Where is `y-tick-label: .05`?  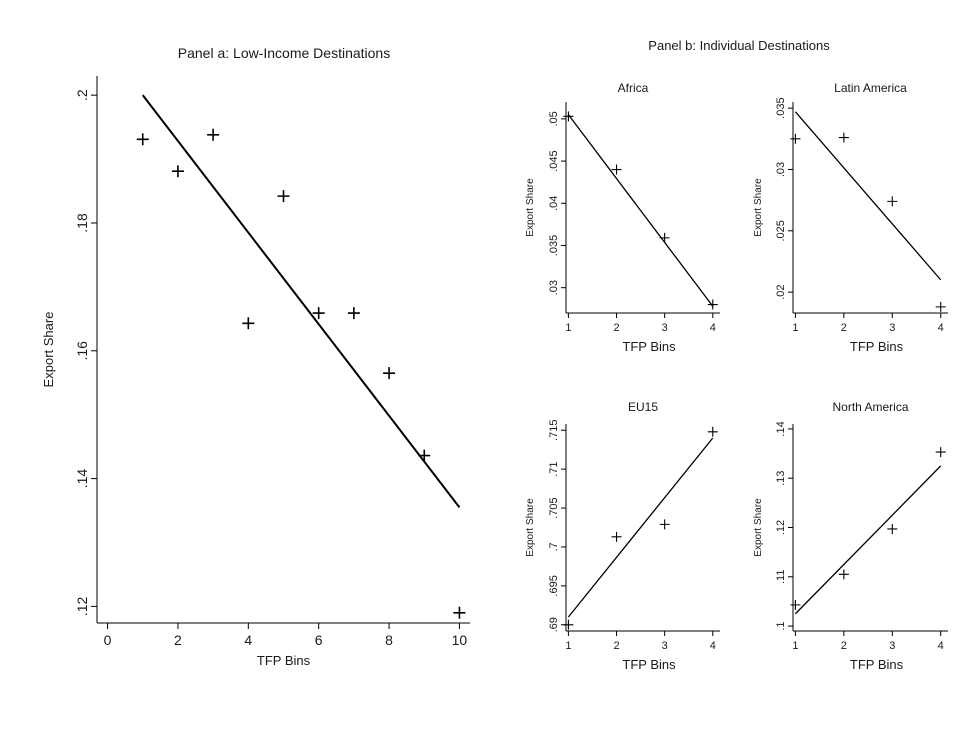 y-tick-label: .05 is located at coordinates (554, 118).